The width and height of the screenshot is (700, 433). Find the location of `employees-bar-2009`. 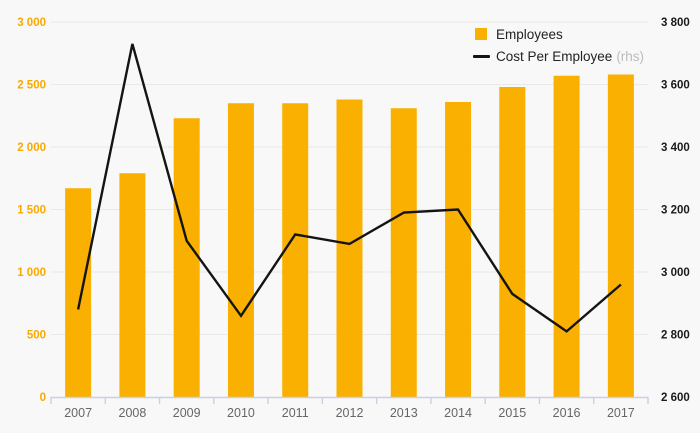

employees-bar-2009 is located at coordinates (186, 257).